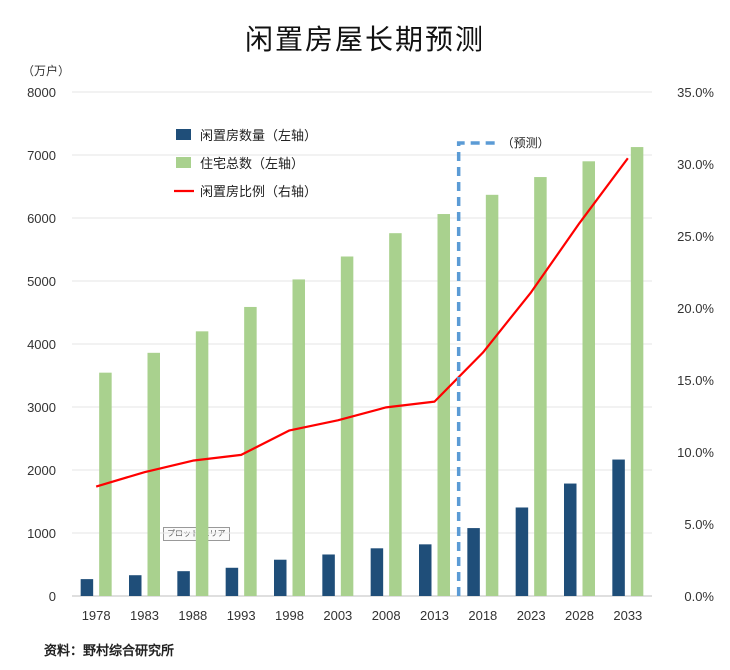 This screenshot has height=670, width=730. I want to click on legend-swatch-total, so click(183, 162).